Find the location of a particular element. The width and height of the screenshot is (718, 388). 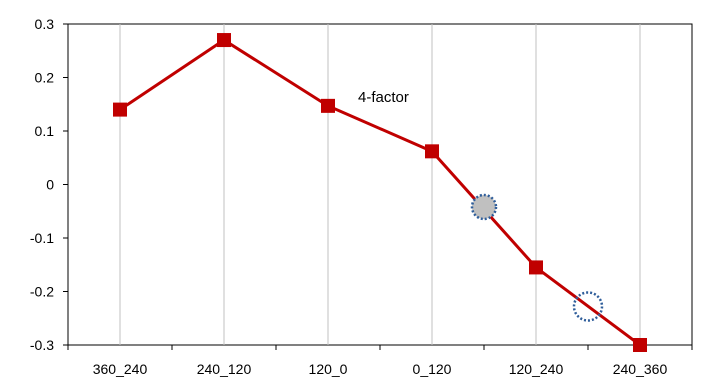

y-tick-label: 0.2 is located at coordinates (45, 78).